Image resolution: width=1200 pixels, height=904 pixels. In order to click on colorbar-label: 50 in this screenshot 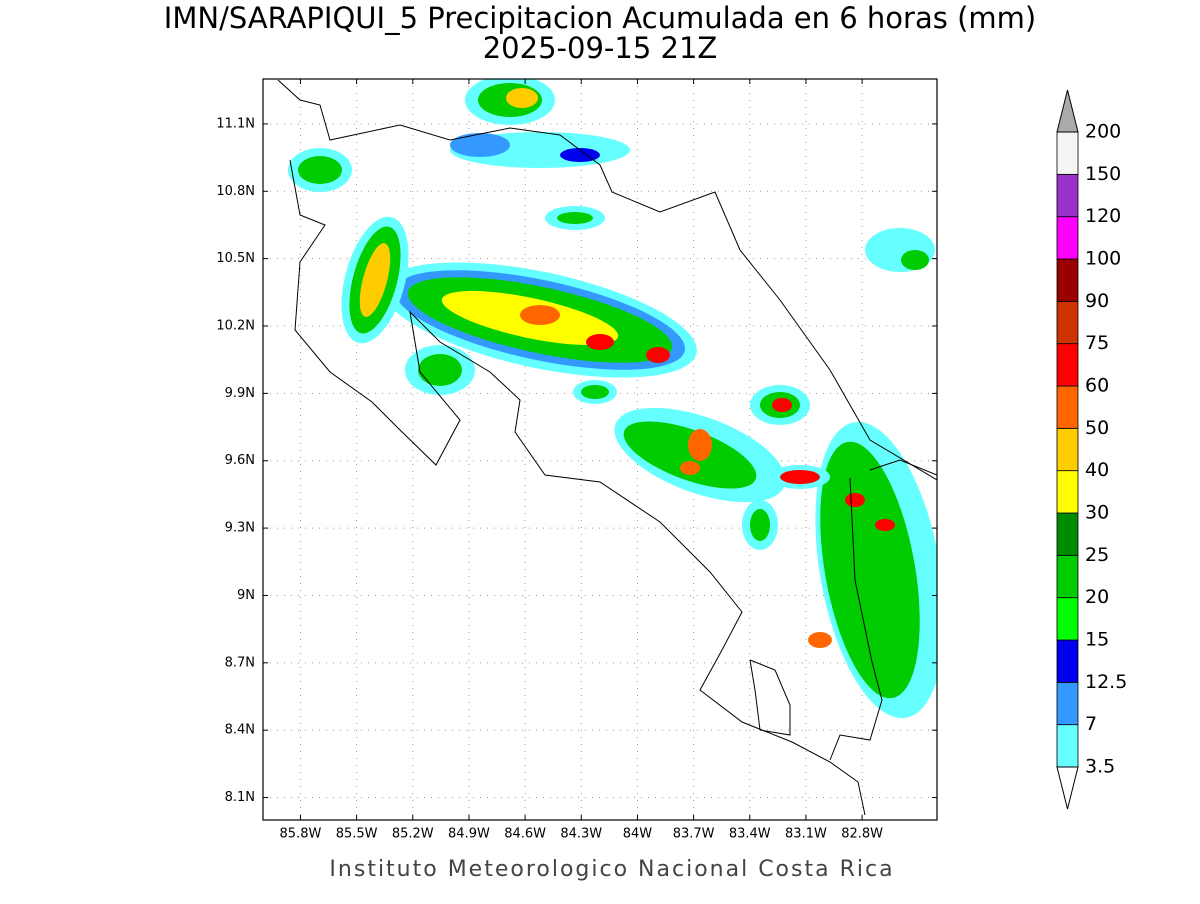, I will do `click(1097, 428)`.